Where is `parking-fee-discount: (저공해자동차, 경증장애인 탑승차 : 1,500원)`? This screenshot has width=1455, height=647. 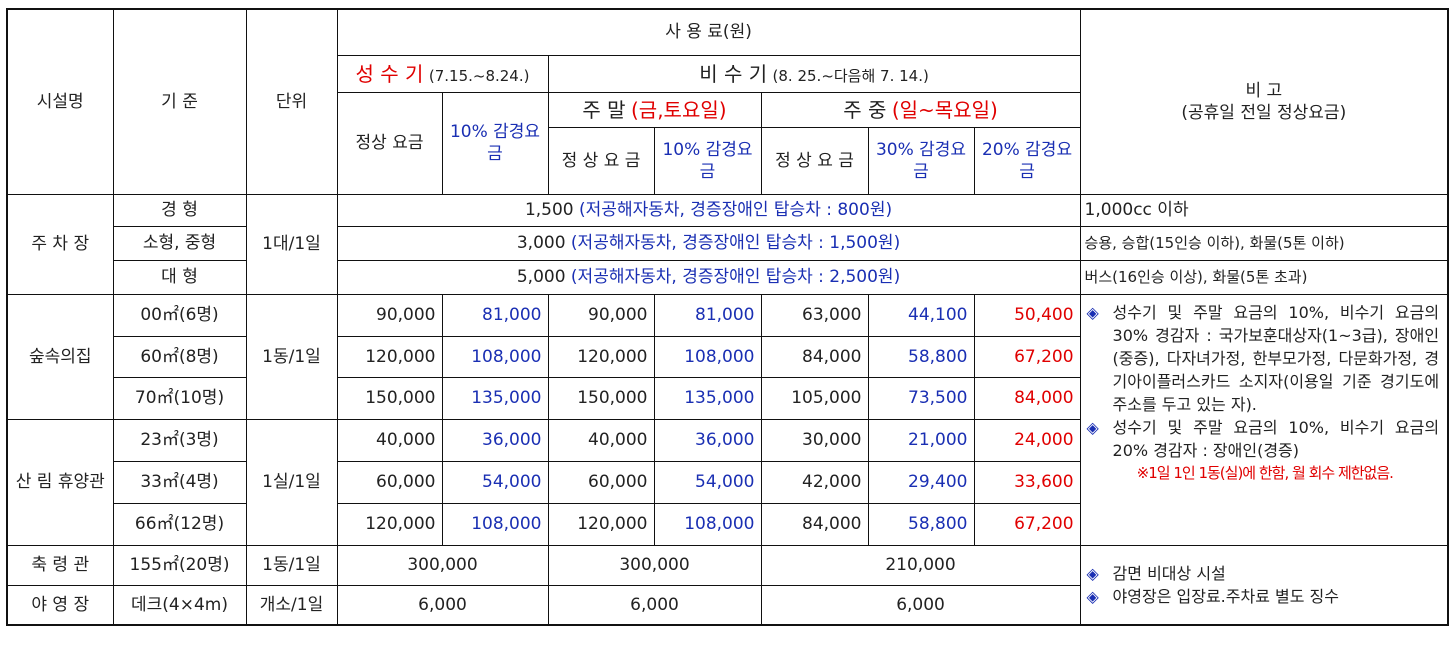
parking-fee-discount: (저공해자동차, 경증장애인 탑승차 : 1,500원) is located at coordinates (735, 243).